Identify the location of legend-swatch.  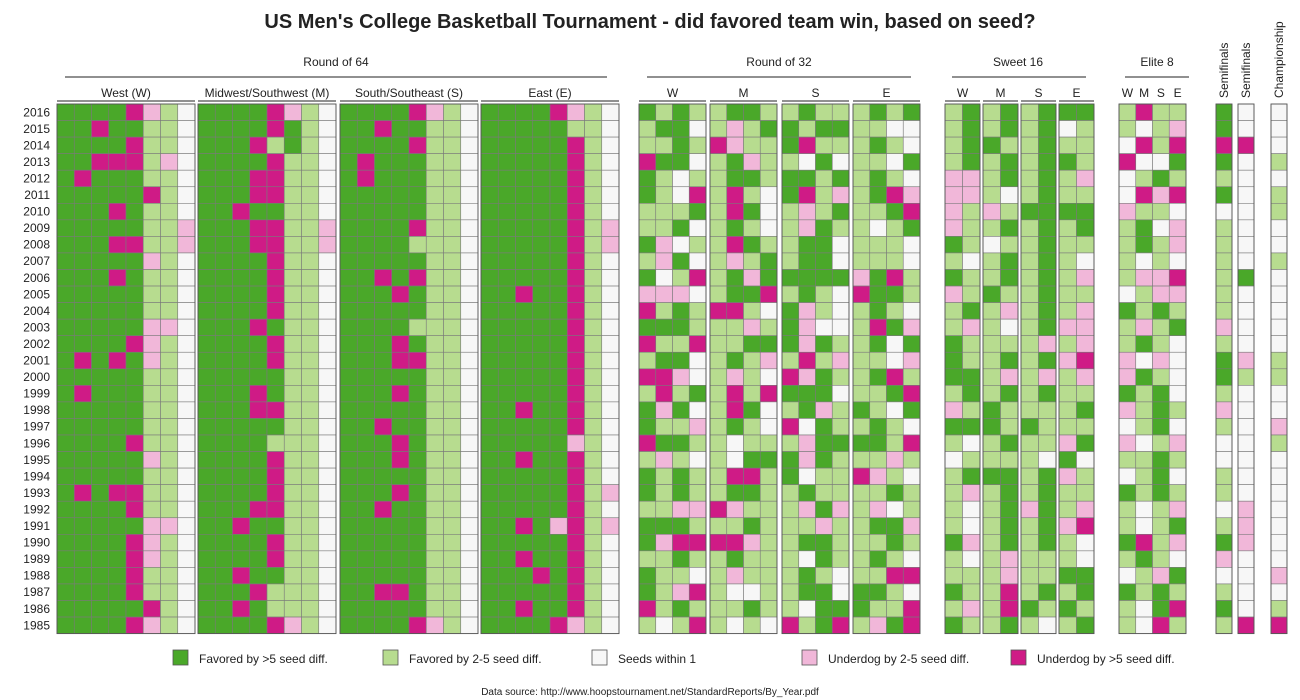
(599, 657).